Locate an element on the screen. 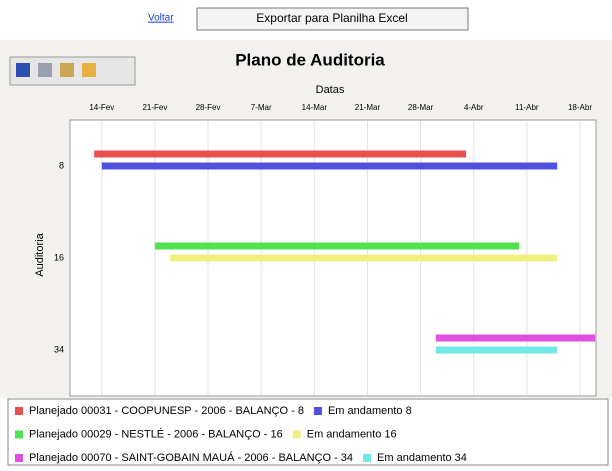 This screenshot has width=612, height=471. x-tick-label: 28-Fev is located at coordinates (208, 107).